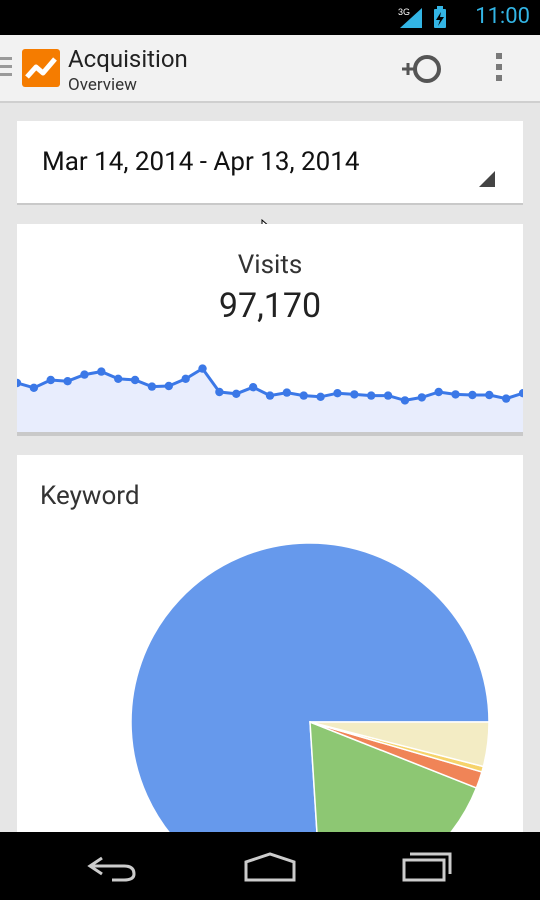  Describe the element at coordinates (41, 68) in the screenshot. I see `analytics-logo-icon` at that location.